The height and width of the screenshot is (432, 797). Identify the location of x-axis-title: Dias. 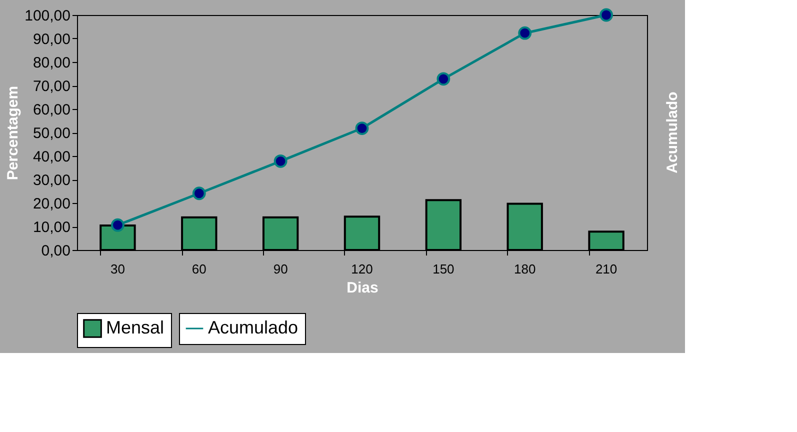
(362, 288).